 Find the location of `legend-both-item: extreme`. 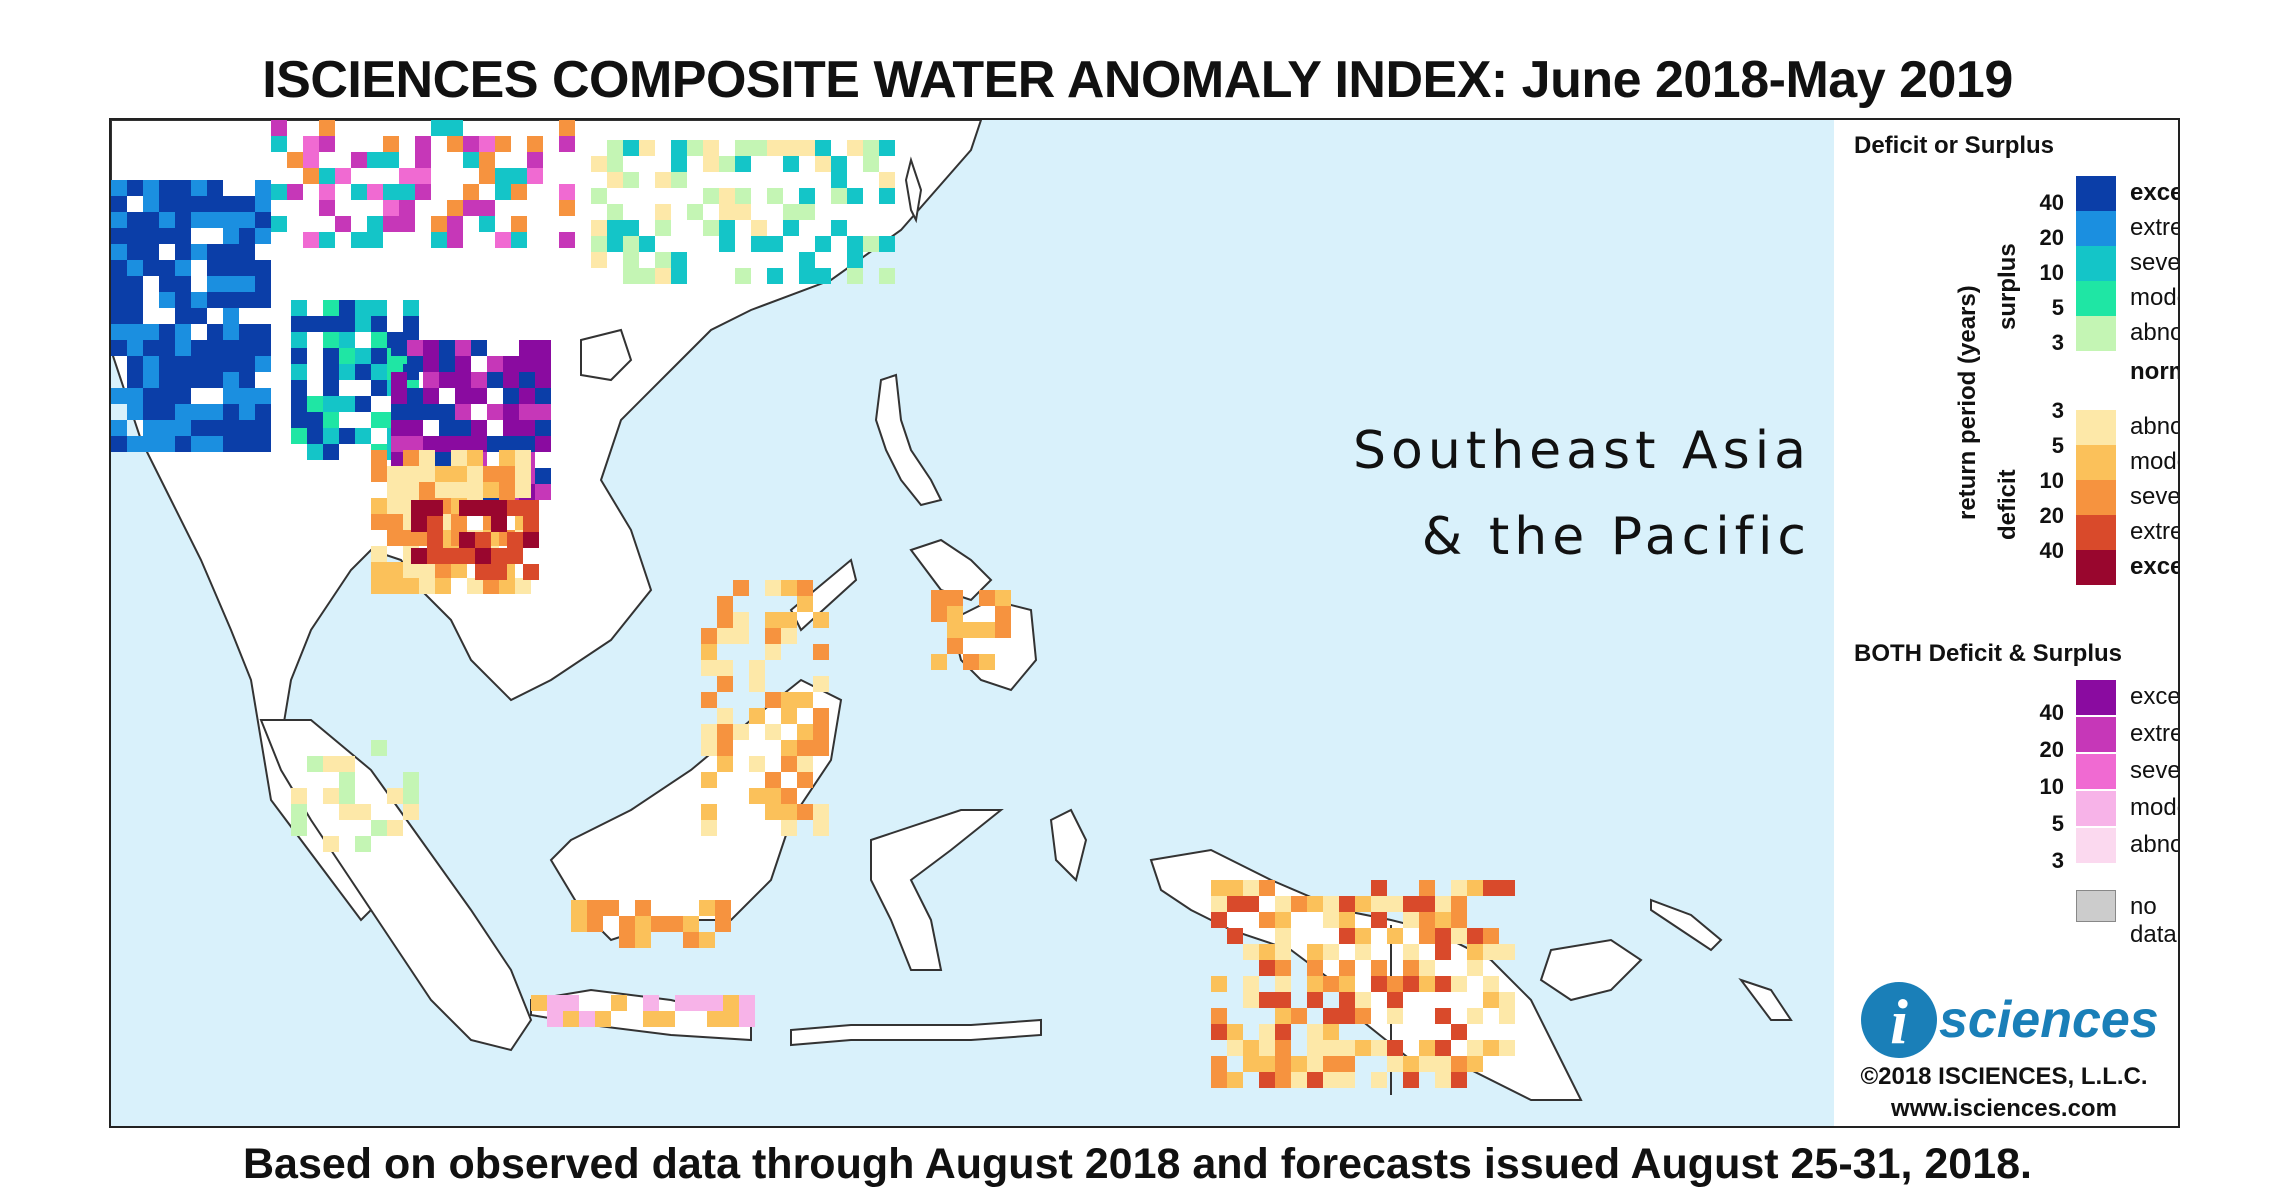

legend-both-item: extreme is located at coordinates (2154, 733).